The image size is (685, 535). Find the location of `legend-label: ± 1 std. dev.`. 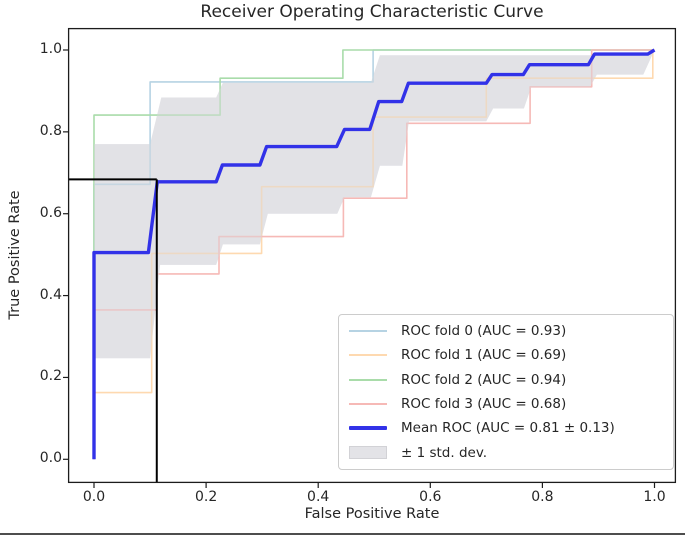

legend-label: ± 1 std. dev. is located at coordinates (444, 452).